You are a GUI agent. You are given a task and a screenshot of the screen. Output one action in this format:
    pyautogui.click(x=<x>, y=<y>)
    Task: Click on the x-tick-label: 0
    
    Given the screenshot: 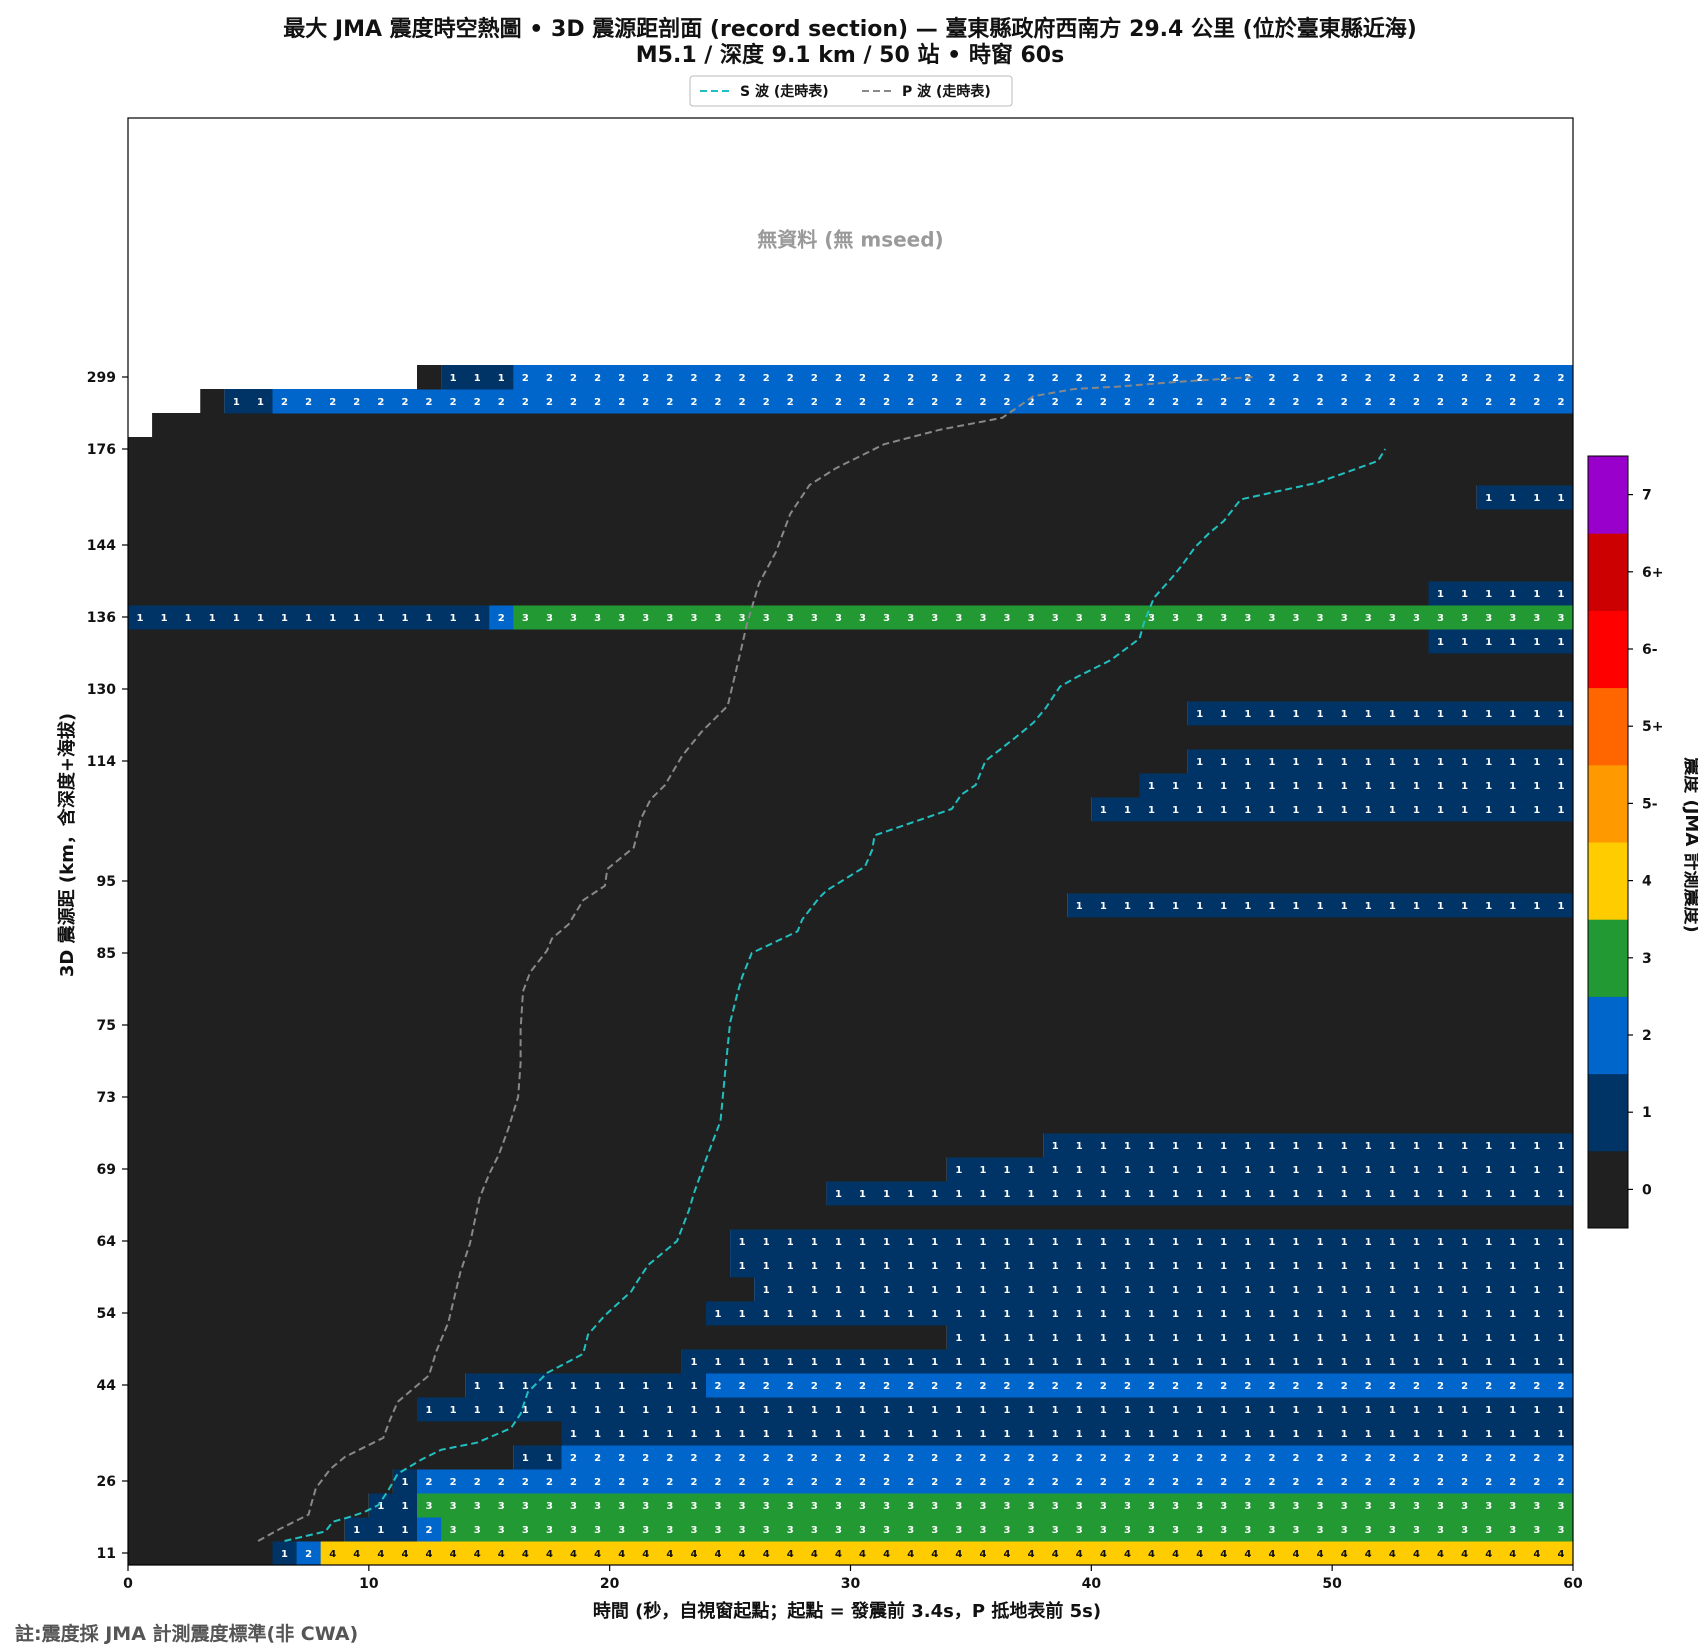 What is the action you would take?
    pyautogui.click(x=128, y=1584)
    